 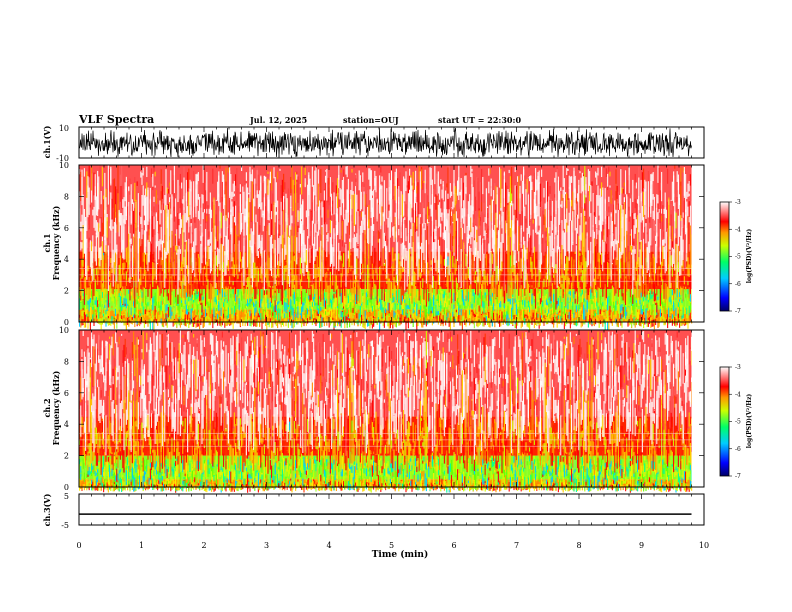 What do you see at coordinates (479, 120) in the screenshot?
I see `start-time-label: start UT = 22:30:0` at bounding box center [479, 120].